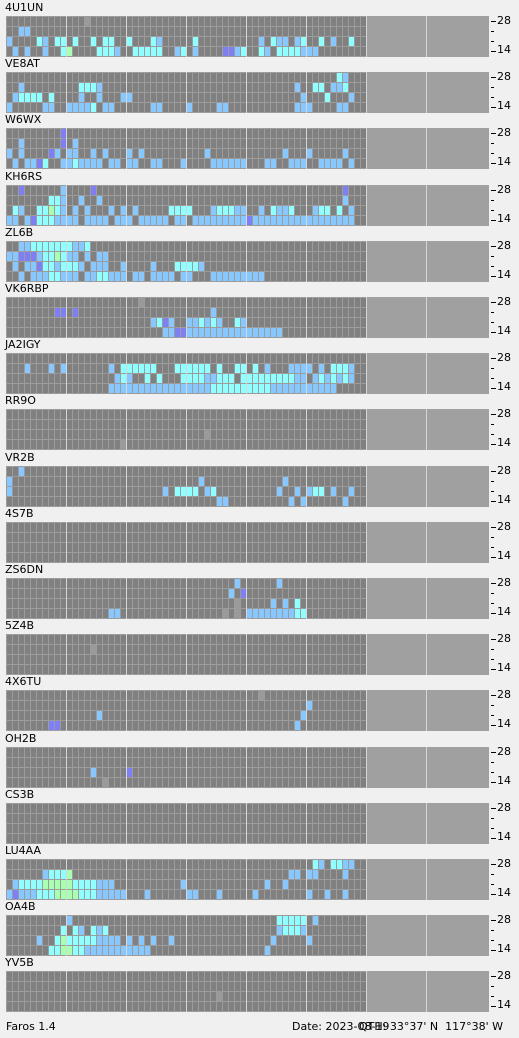  Describe the element at coordinates (492, 706) in the screenshot. I see `axis-tick` at that location.